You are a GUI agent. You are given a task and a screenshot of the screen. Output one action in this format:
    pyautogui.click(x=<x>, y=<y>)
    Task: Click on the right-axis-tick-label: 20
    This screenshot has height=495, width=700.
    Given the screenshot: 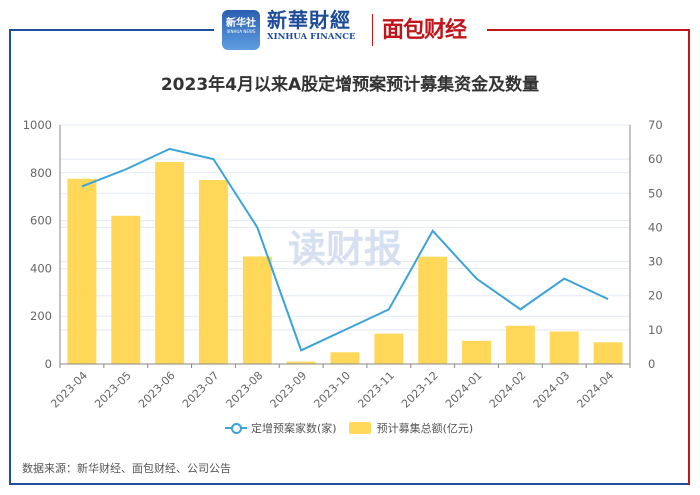 What is the action you would take?
    pyautogui.click(x=655, y=296)
    